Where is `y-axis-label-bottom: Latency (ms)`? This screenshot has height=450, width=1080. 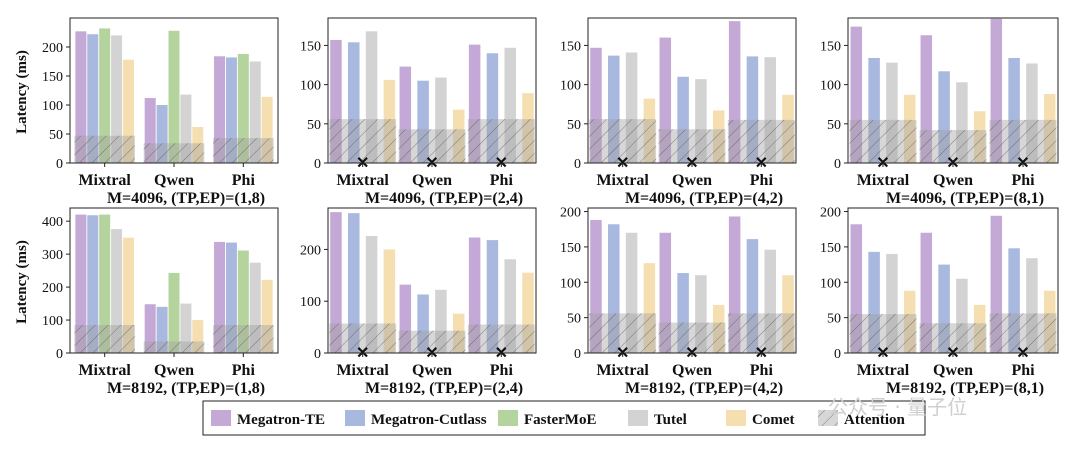 y-axis-label-bottom: Latency (ms) is located at coordinates (22, 282).